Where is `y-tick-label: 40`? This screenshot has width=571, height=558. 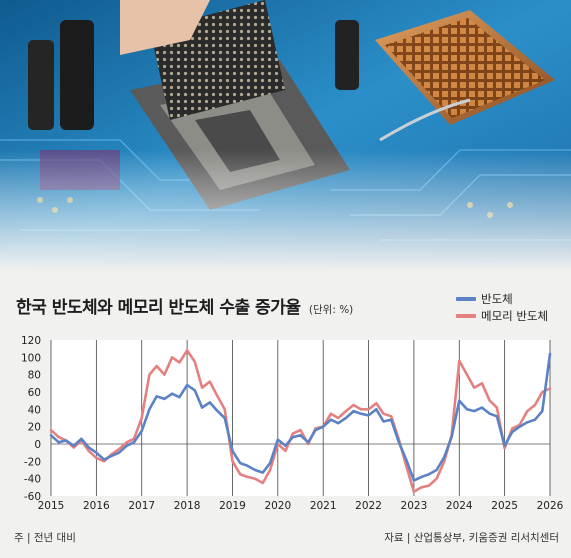 y-tick-label: 40 is located at coordinates (34, 410).